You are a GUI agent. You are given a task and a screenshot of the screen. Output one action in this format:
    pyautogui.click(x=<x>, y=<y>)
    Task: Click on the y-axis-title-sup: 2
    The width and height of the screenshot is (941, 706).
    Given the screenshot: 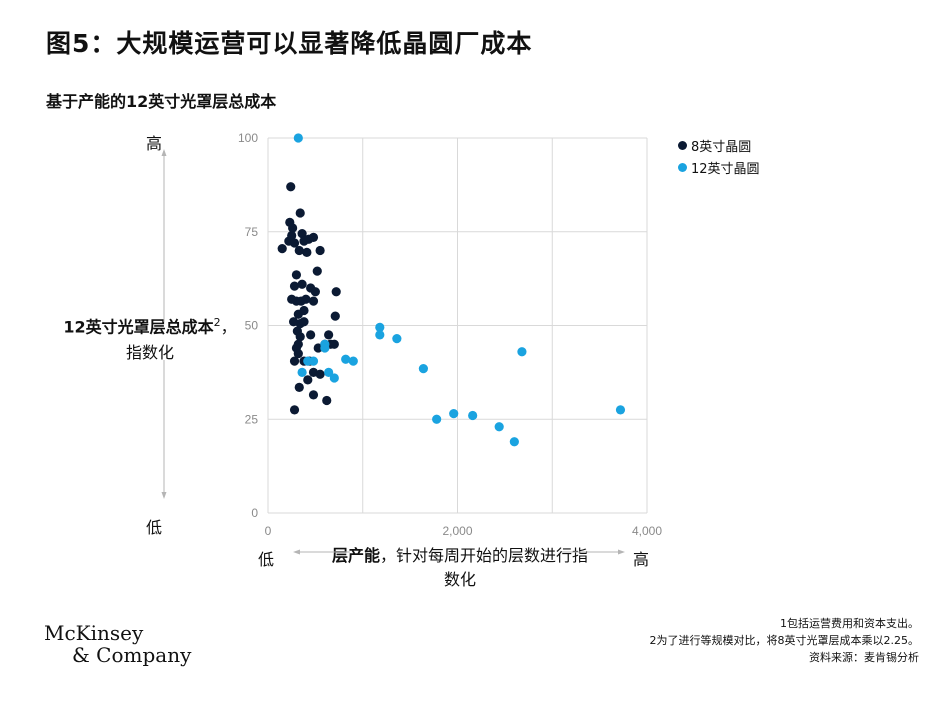 What is the action you would take?
    pyautogui.click(x=217, y=322)
    